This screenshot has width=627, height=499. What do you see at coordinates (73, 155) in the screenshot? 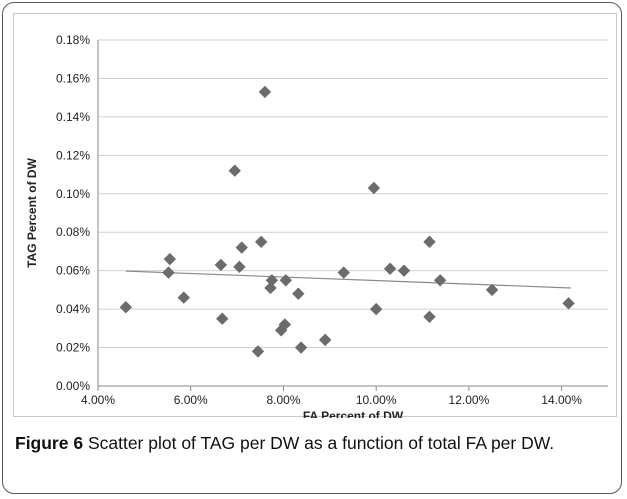
I see `y-tick-label: 0.12%` at bounding box center [73, 155].